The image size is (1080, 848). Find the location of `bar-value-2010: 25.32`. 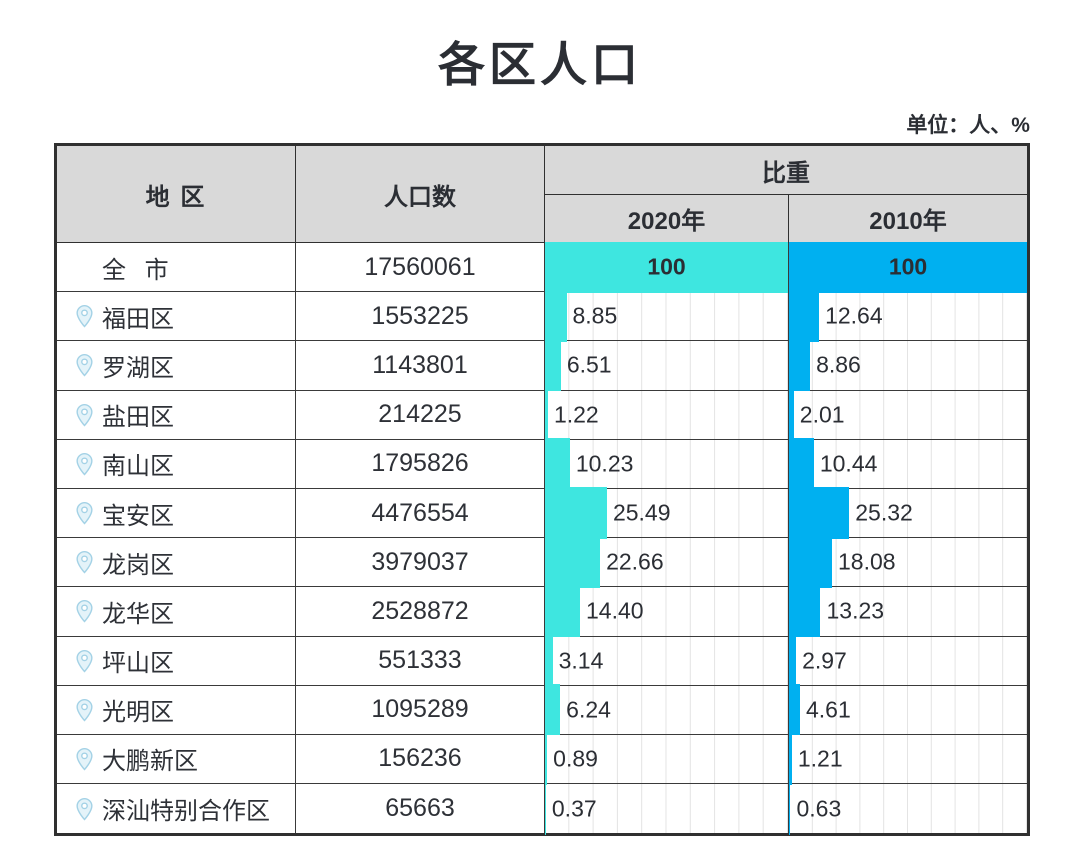

bar-value-2010: 25.32 is located at coordinates (884, 512).